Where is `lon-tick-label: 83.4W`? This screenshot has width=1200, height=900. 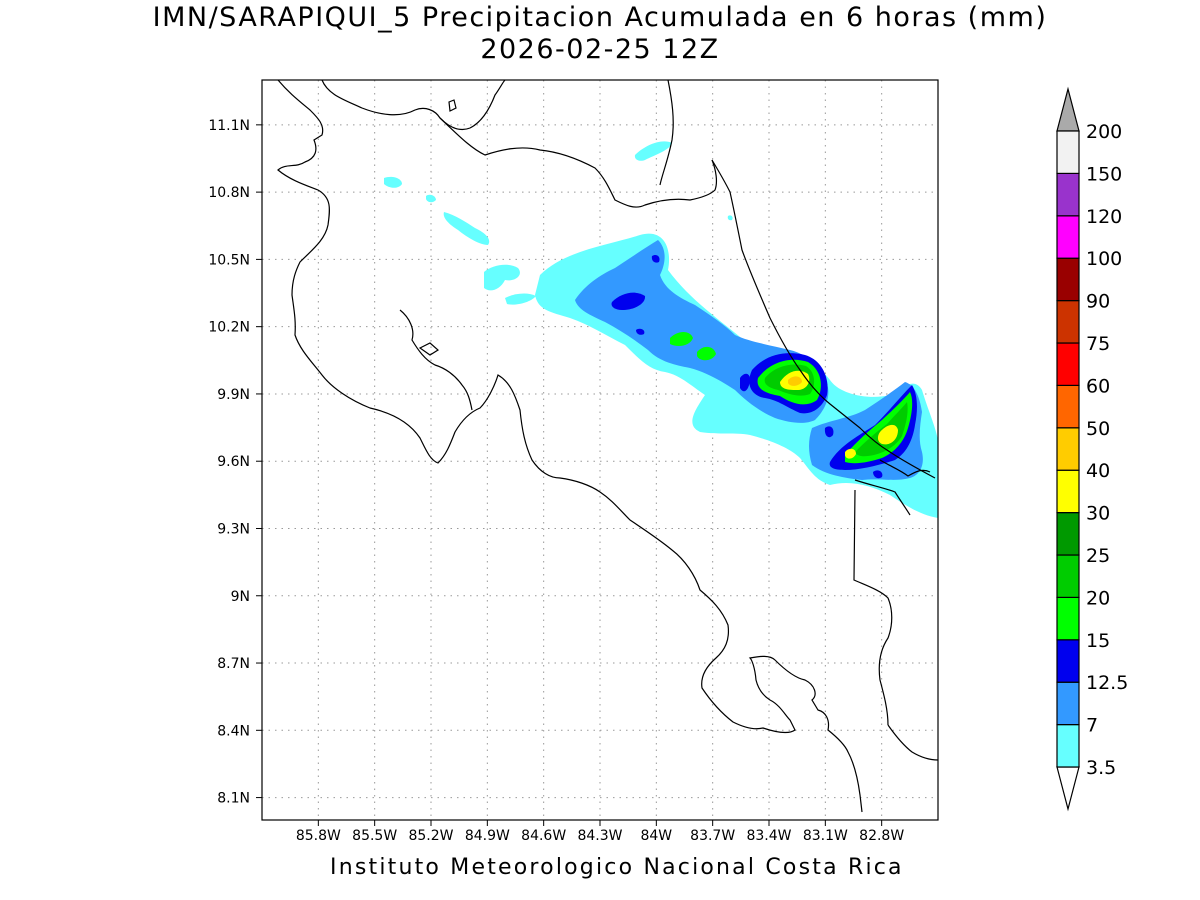
lon-tick-label: 83.4W is located at coordinates (768, 836).